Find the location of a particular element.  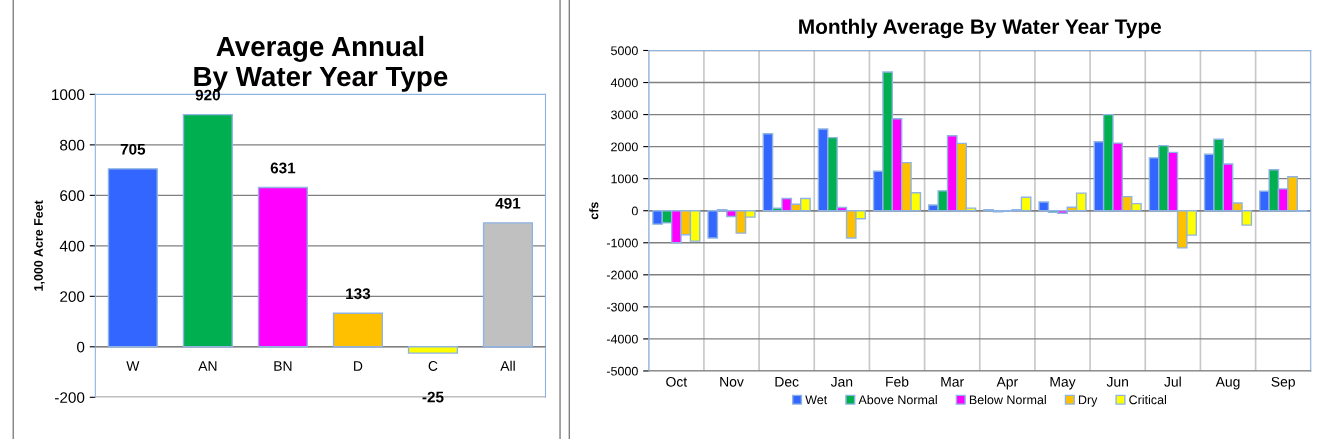

y-tick-label: -5000 is located at coordinates (622, 371).